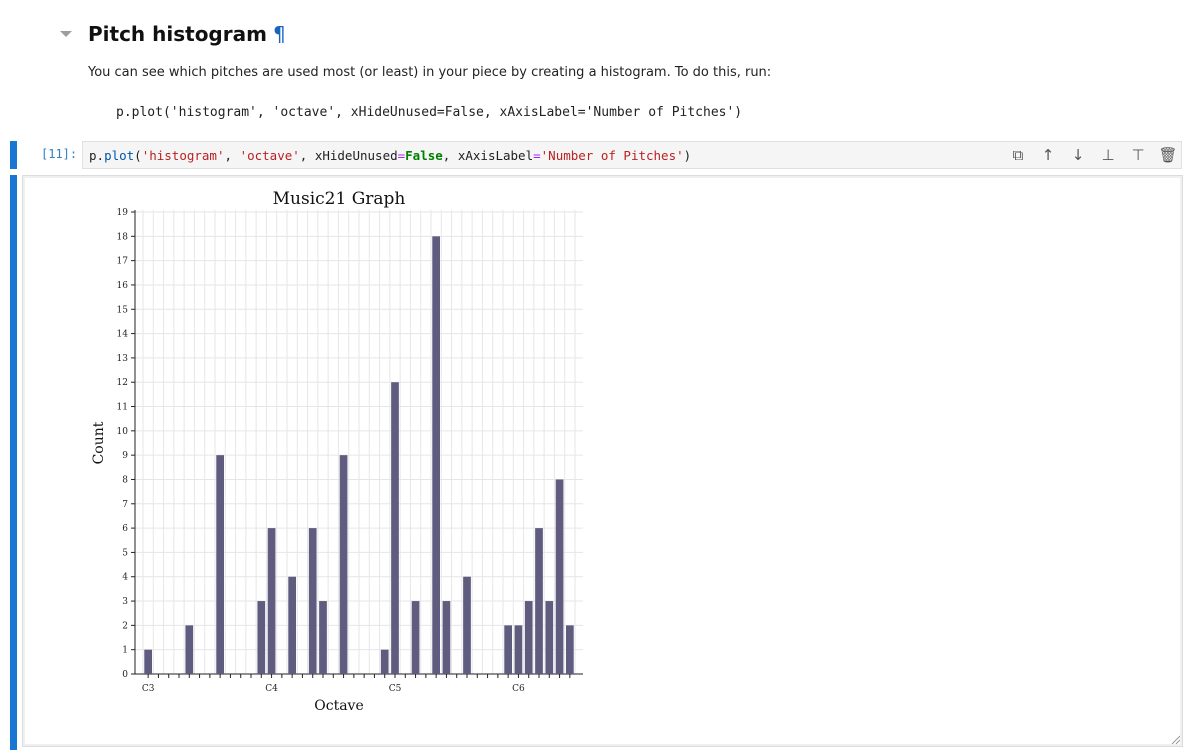 The height and width of the screenshot is (750, 1194). What do you see at coordinates (119, 155) in the screenshot?
I see `code-token: plot` at bounding box center [119, 155].